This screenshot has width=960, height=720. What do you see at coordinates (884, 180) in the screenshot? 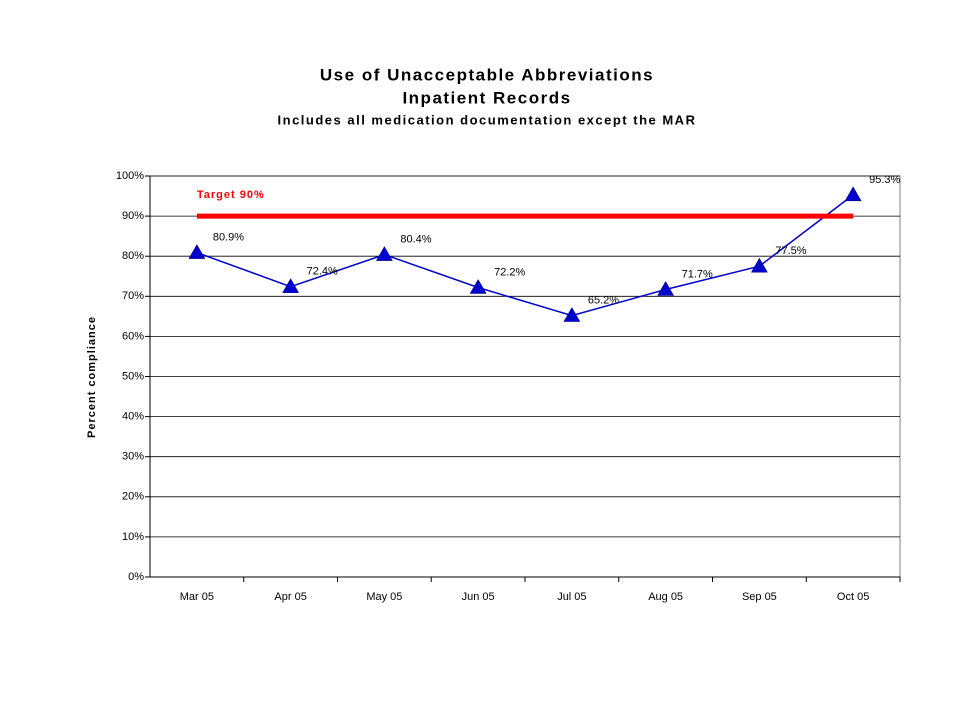
I see `data-label: 95.3%` at bounding box center [884, 180].